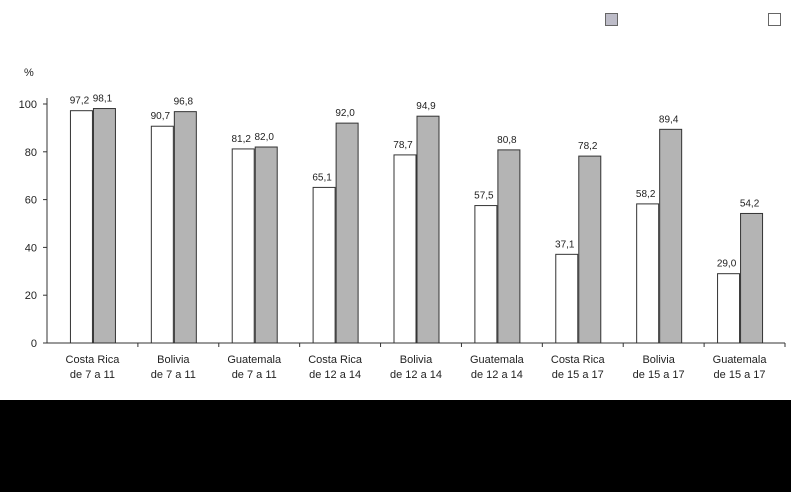  I want to click on bar-value-label: 80,8, so click(507, 140).